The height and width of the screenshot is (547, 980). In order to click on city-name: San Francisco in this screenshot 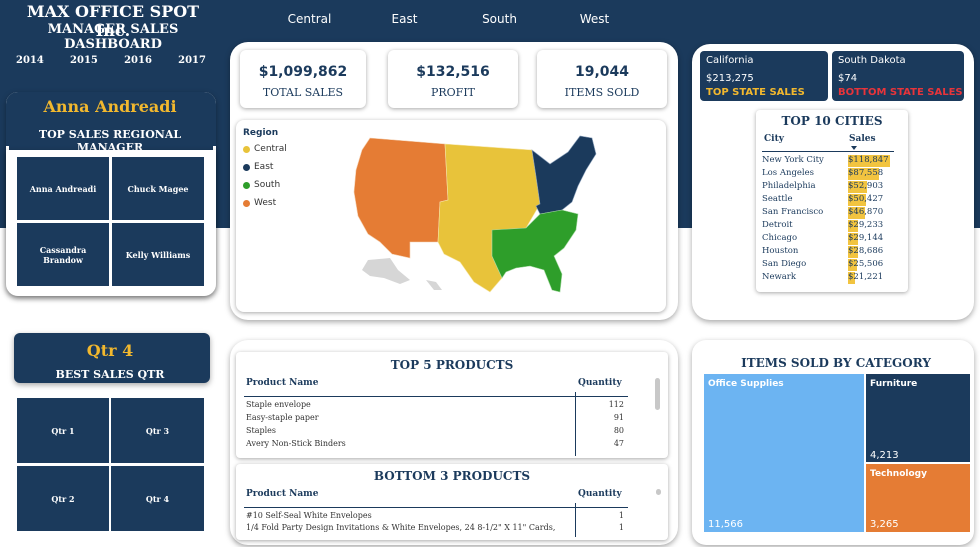, I will do `click(793, 212)`.